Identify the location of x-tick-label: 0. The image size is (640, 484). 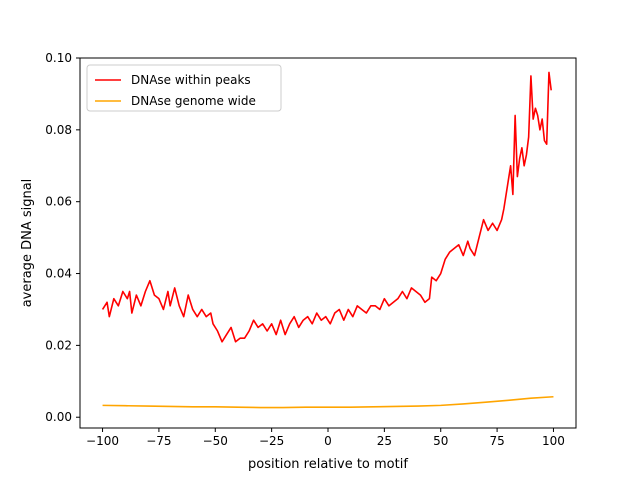
(328, 441).